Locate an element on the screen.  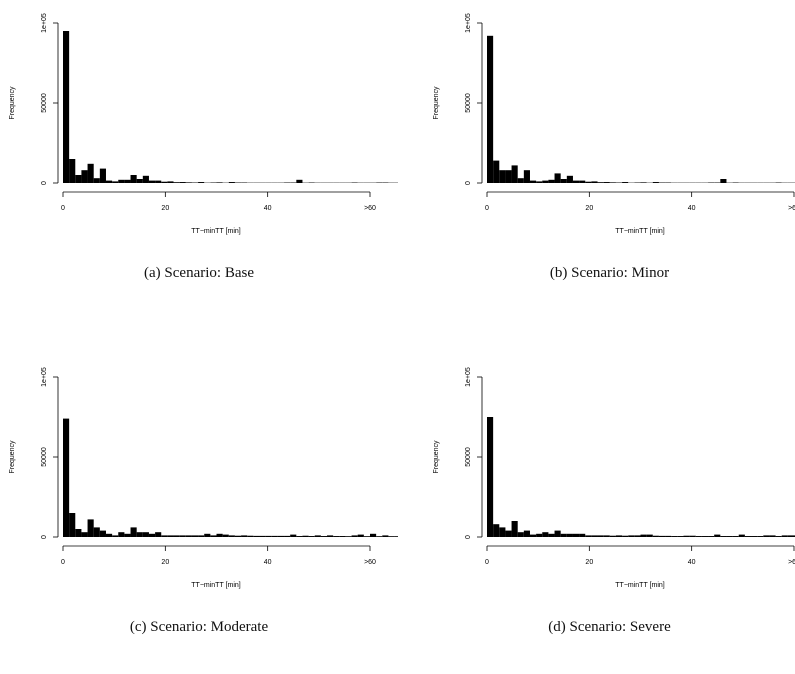
caption-text: Scenario: Moderate is located at coordinates (209, 627).